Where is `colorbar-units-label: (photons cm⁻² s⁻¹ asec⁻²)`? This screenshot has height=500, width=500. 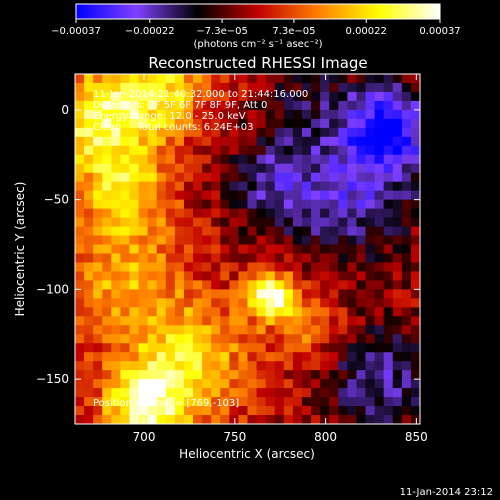 colorbar-units-label: (photons cm⁻² s⁻¹ asec⁻²) is located at coordinates (257, 44).